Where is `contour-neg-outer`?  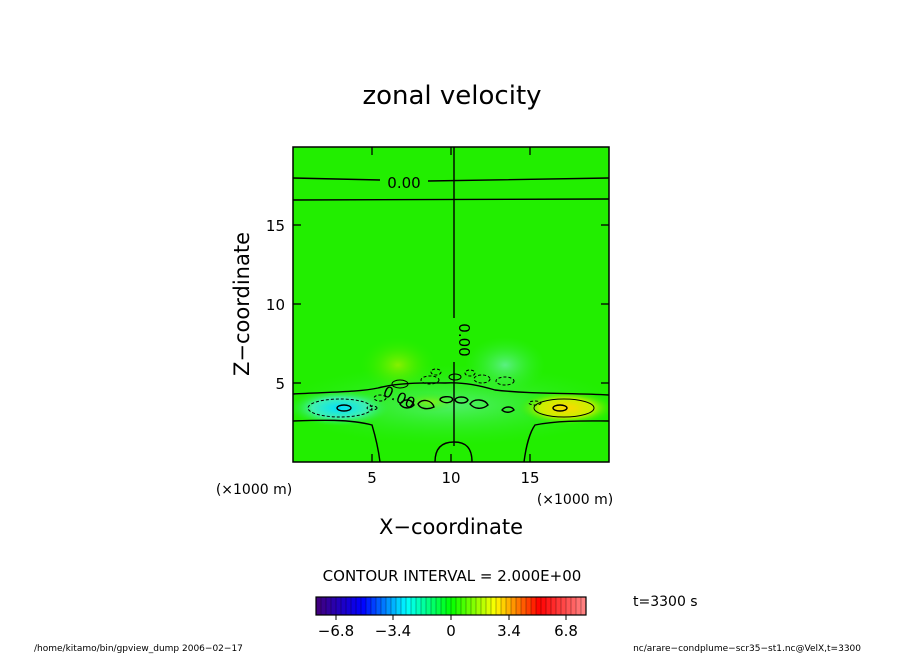 contour-neg-outer is located at coordinates (340, 408).